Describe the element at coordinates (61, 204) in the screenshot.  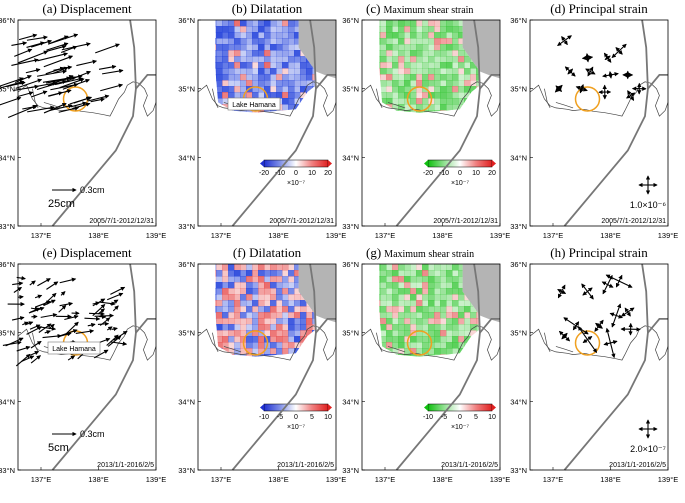
I see `scale-sub-label: 25cm` at that location.